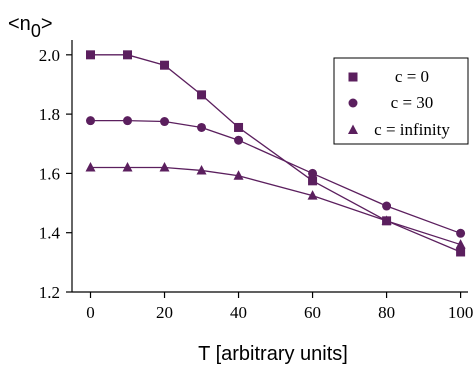  I want to click on legend-items: c = 0 c = 30 c = infinity, so click(399, 103).